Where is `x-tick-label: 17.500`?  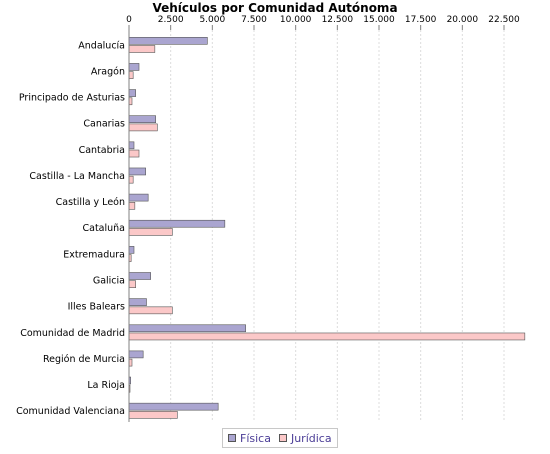 x-tick-label: 17.500 is located at coordinates (421, 20).